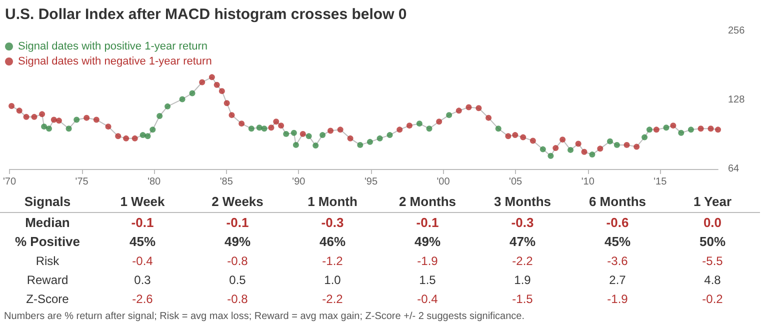 This screenshot has height=332, width=764. What do you see at coordinates (47, 241) in the screenshot?
I see `category-label: % Positive` at bounding box center [47, 241].